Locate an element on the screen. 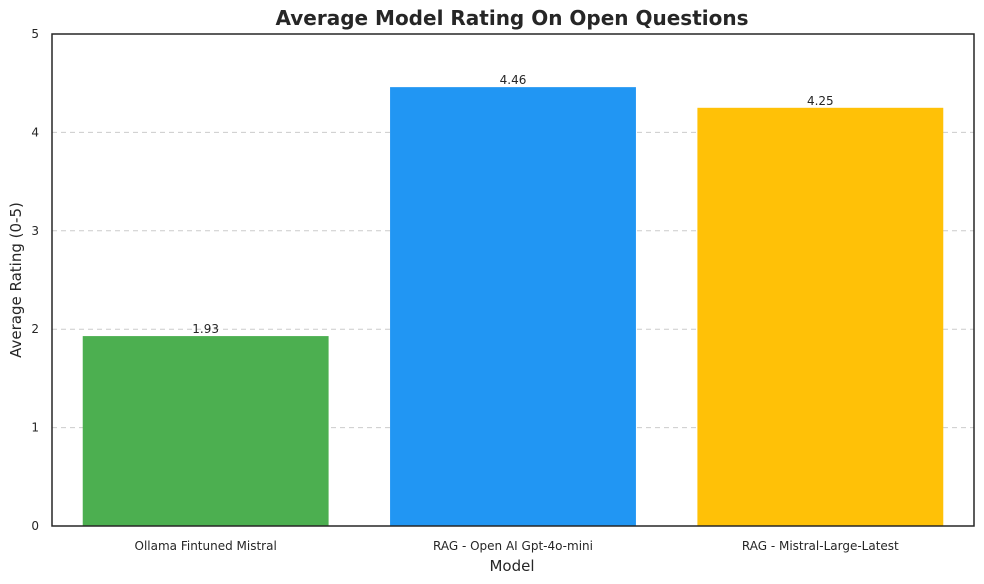 The height and width of the screenshot is (584, 984). y-axis-ticks: 0 1 2 3 4 5 is located at coordinates (35, 280).